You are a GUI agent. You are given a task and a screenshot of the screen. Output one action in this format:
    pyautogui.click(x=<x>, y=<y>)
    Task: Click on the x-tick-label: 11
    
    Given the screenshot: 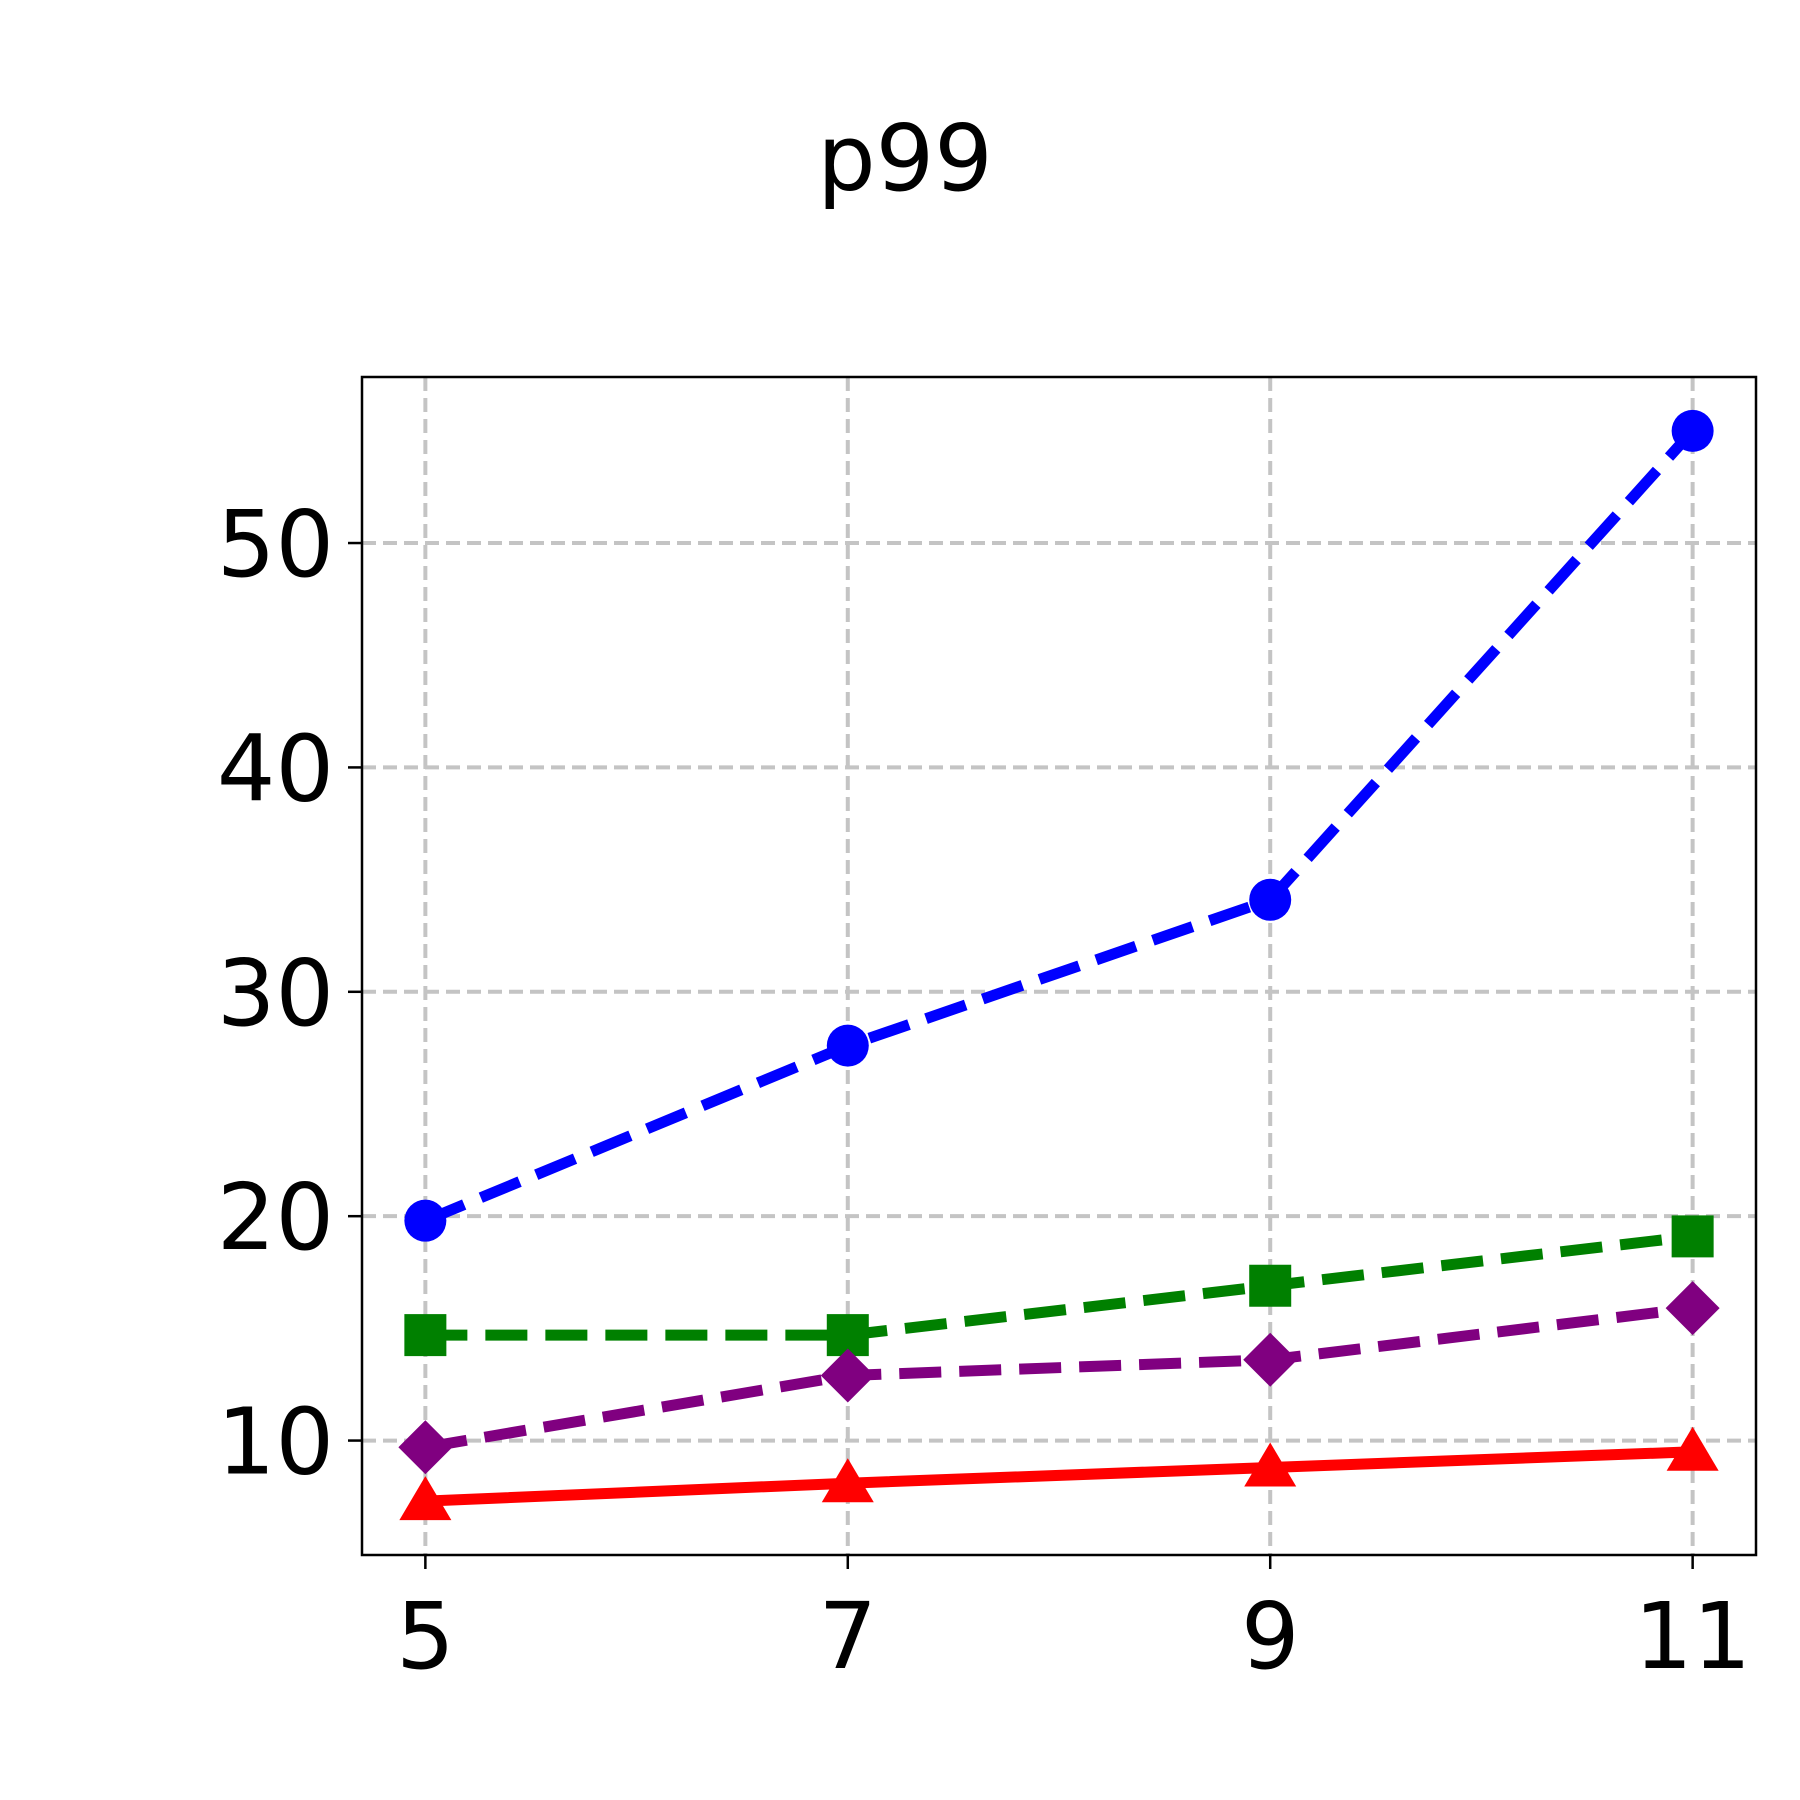 What is the action you would take?
    pyautogui.click(x=1692, y=1636)
    